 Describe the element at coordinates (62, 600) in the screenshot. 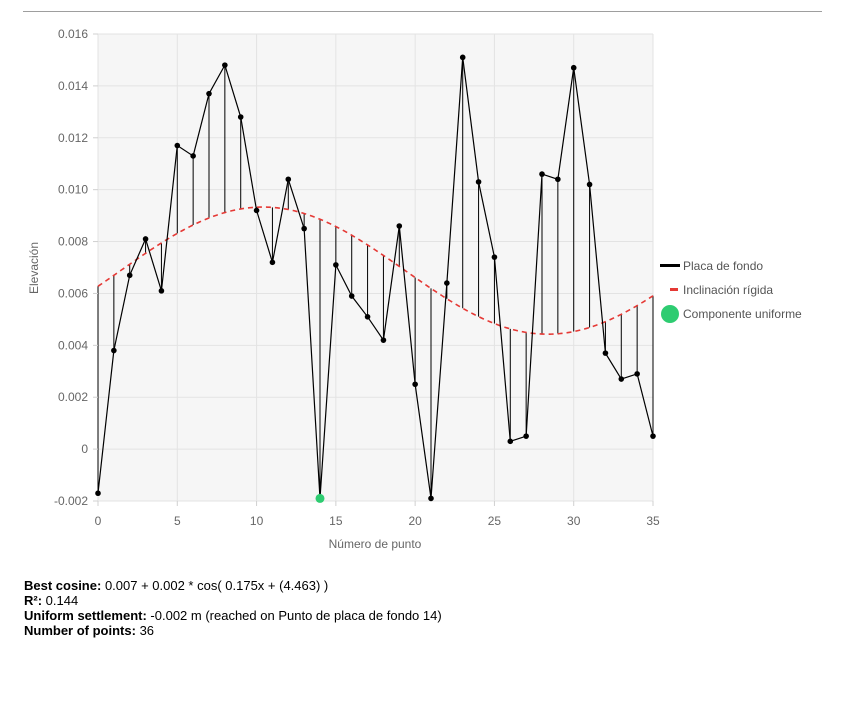

I see `r2-value: 0.144` at that location.